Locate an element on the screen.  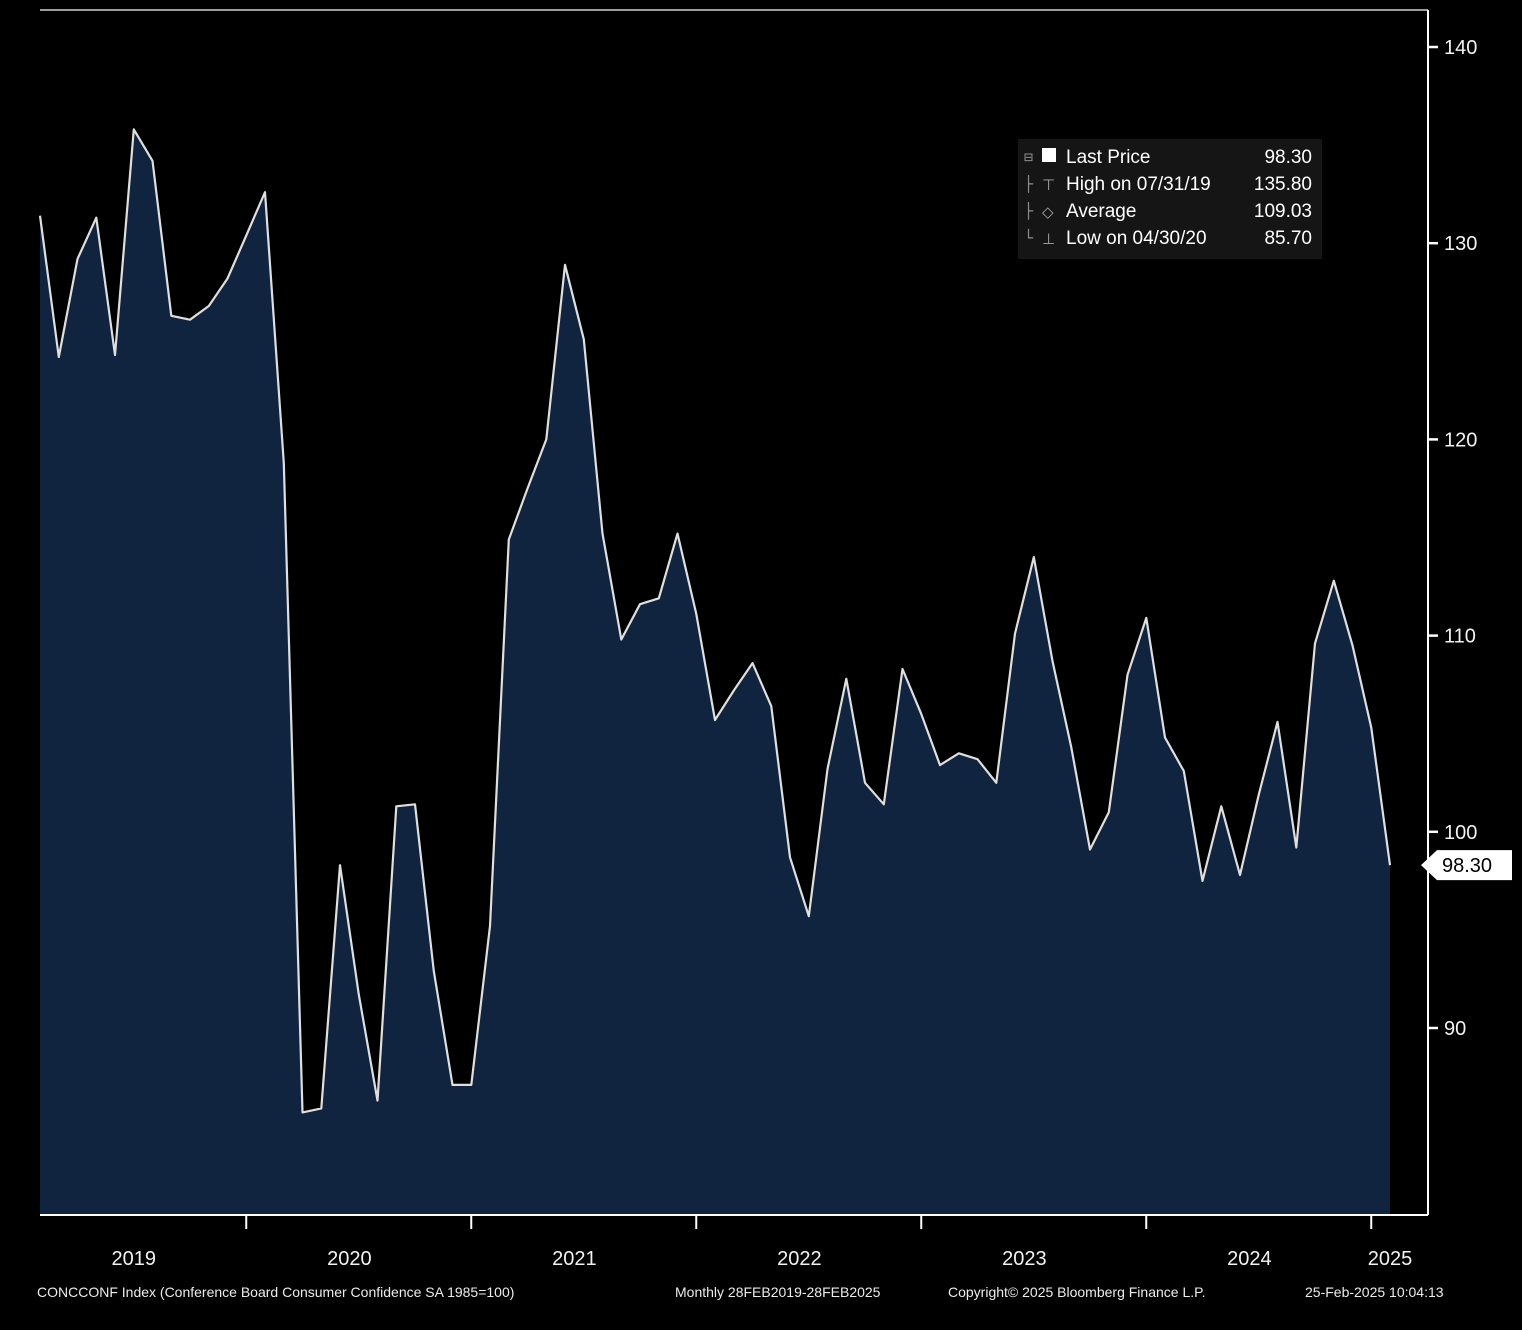
legend-label-low: Low on 04/30/20 is located at coordinates (1136, 238).